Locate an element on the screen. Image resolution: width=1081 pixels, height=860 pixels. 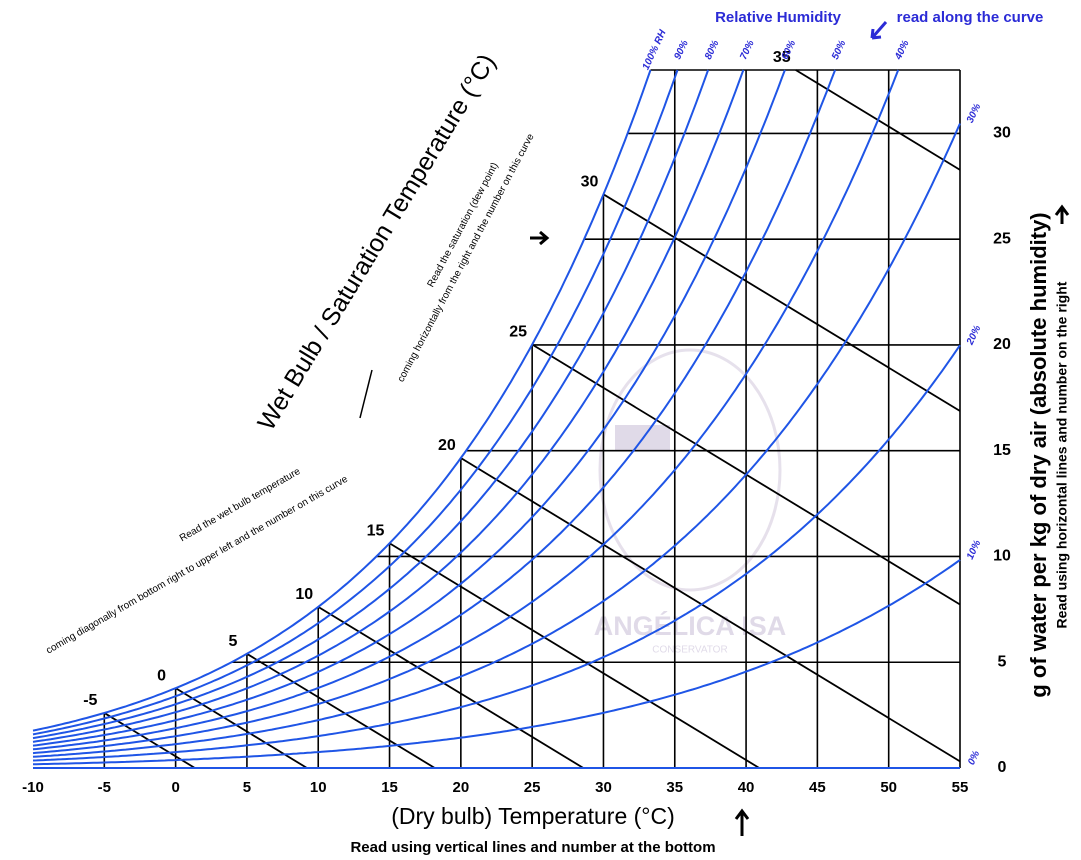
rh-label: 40% is located at coordinates (902, 51).